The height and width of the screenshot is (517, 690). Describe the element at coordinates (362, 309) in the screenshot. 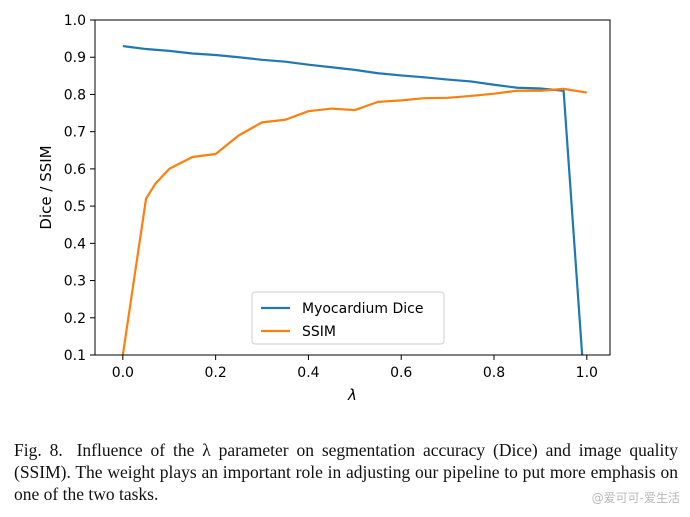

I see `legend-label: Myocardium Dice` at that location.